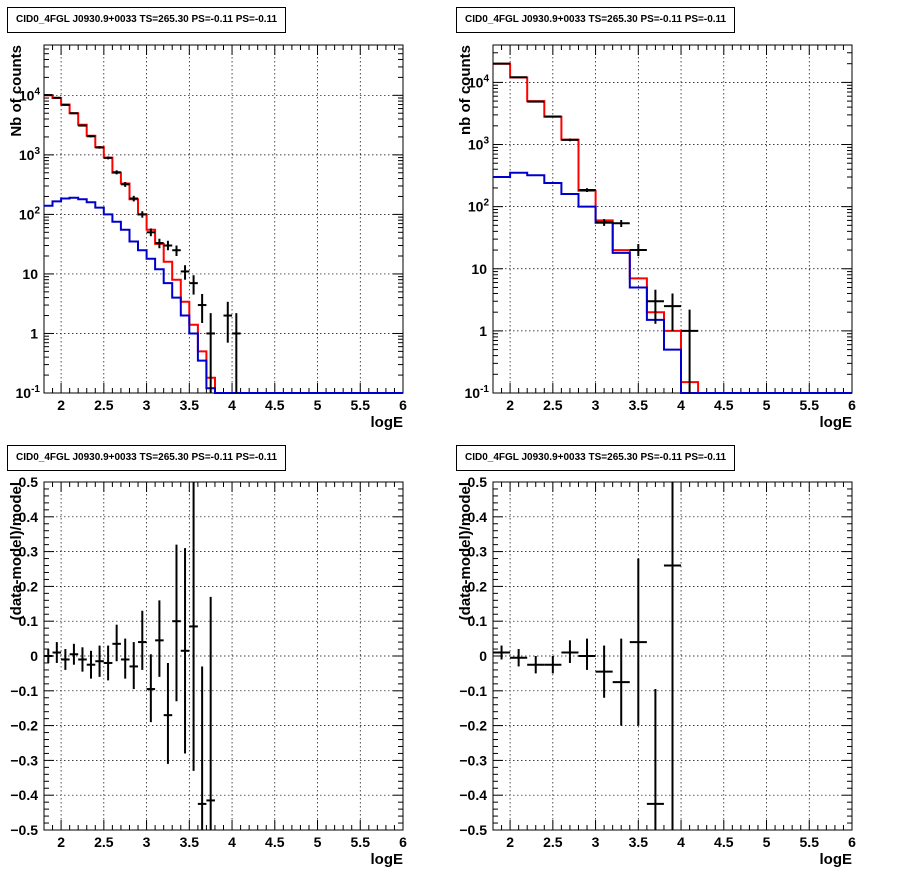 The image size is (898, 875). I want to click on y-axis-title: Nb of counts, so click(16, 91).